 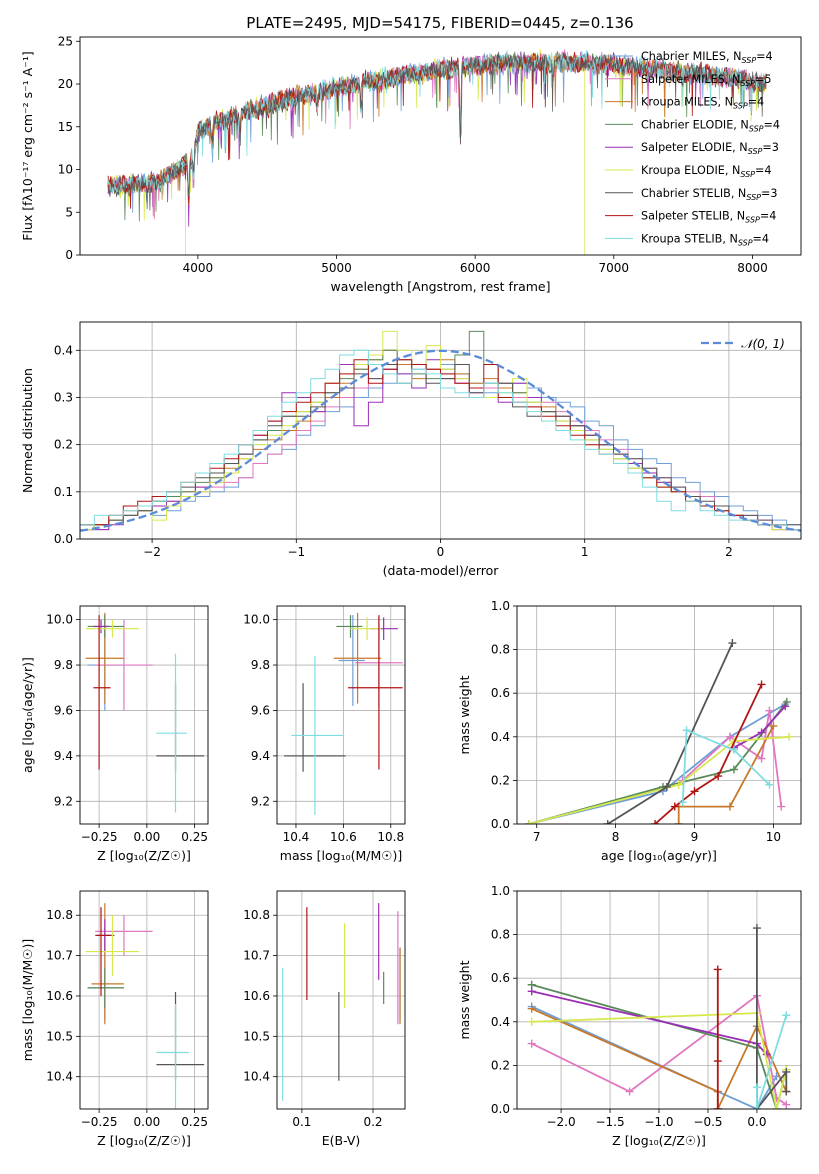 What do you see at coordinates (301, 1122) in the screenshot?
I see `x-tick-label: 0.1` at bounding box center [301, 1122].